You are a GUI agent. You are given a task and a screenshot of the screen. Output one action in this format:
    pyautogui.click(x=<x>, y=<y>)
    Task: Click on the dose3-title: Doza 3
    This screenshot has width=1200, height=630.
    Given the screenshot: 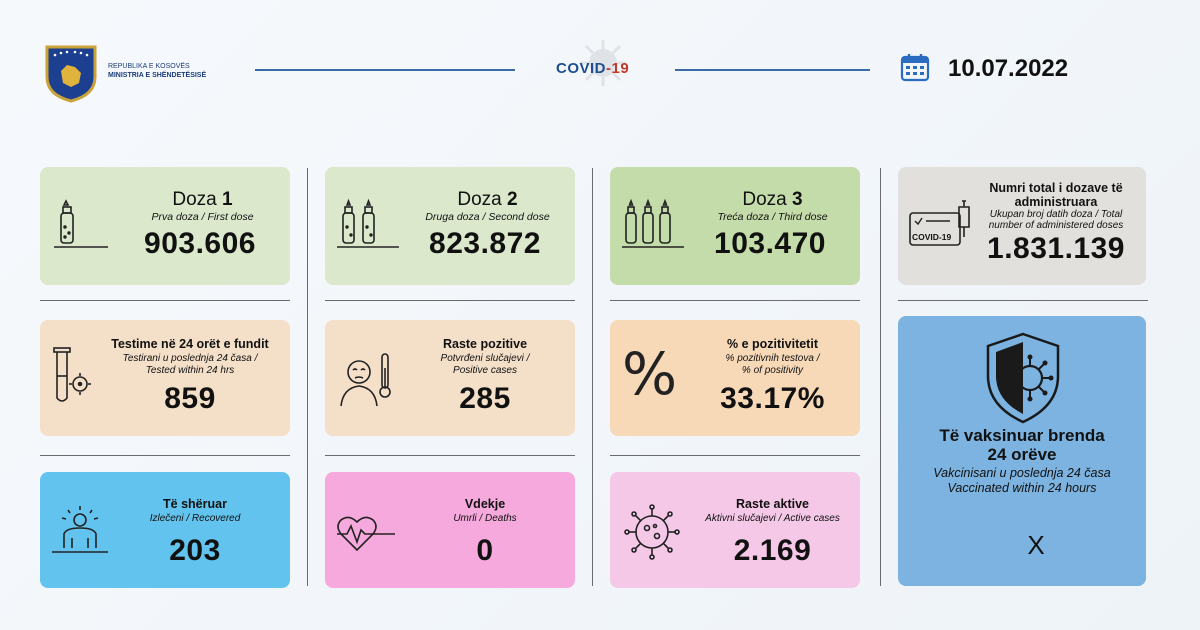 What is the action you would take?
    pyautogui.click(x=772, y=200)
    